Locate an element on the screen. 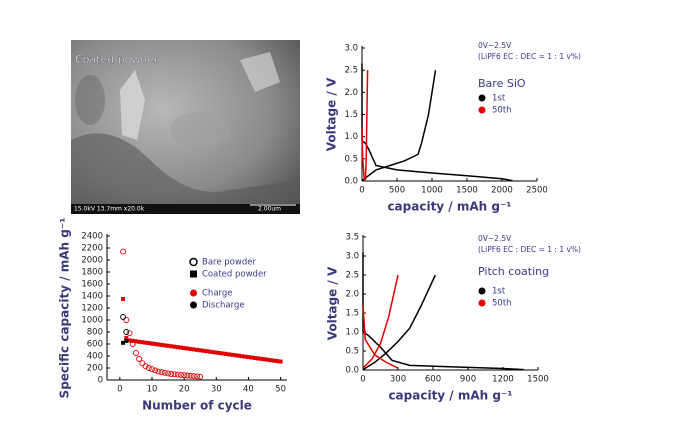 The image size is (675, 447). x-tick-label: 1000 is located at coordinates (432, 191).